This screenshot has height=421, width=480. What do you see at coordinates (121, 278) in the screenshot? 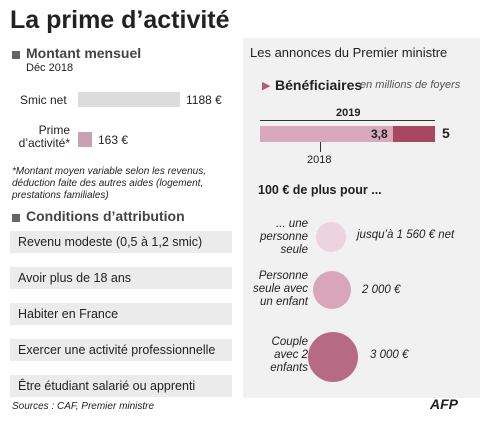
I see `condition: Avoir plus de 18 ans` at bounding box center [121, 278].